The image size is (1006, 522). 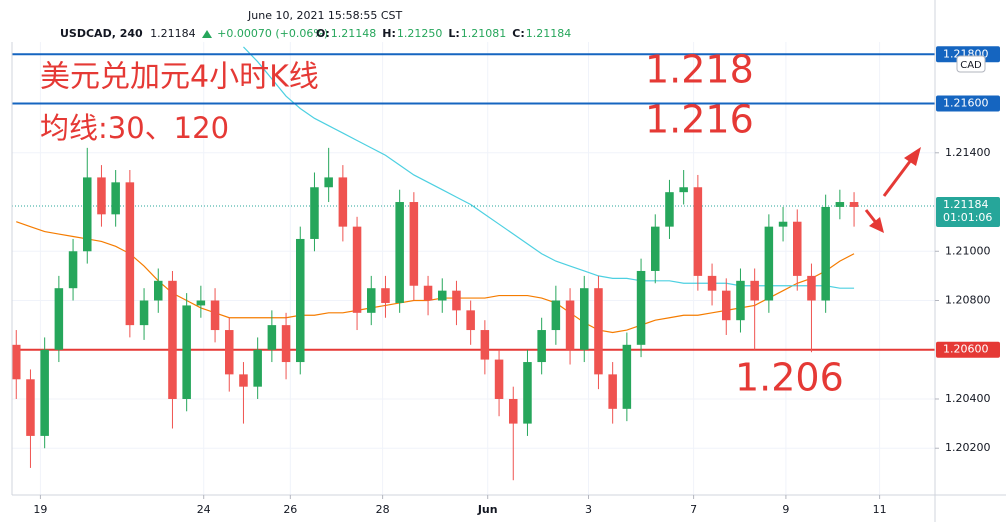 What do you see at coordinates (323, 33) in the screenshot?
I see `ohlc-label: O:` at bounding box center [323, 33].